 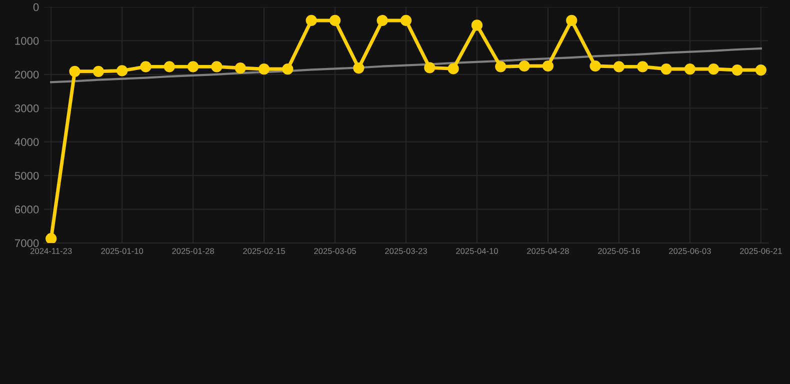 I want to click on y-tick-label: 0, so click(x=36, y=7).